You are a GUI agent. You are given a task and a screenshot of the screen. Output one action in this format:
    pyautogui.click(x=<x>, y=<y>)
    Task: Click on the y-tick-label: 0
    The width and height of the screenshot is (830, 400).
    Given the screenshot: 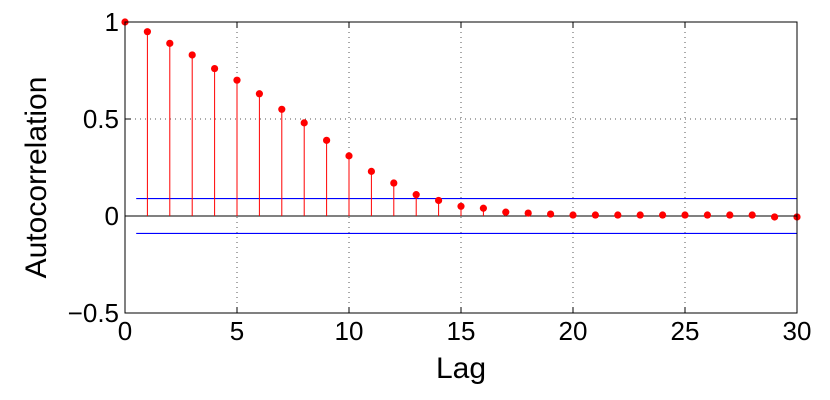 What is the action you would take?
    pyautogui.click(x=112, y=216)
    